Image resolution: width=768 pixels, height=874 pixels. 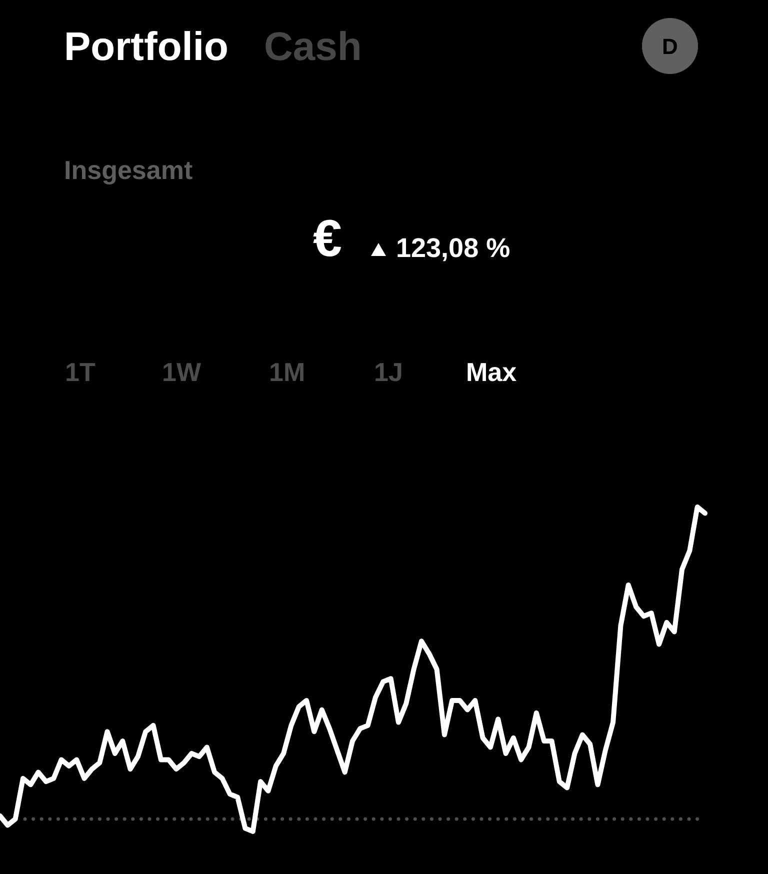 What do you see at coordinates (388, 372) in the screenshot?
I see `text: 1J` at bounding box center [388, 372].